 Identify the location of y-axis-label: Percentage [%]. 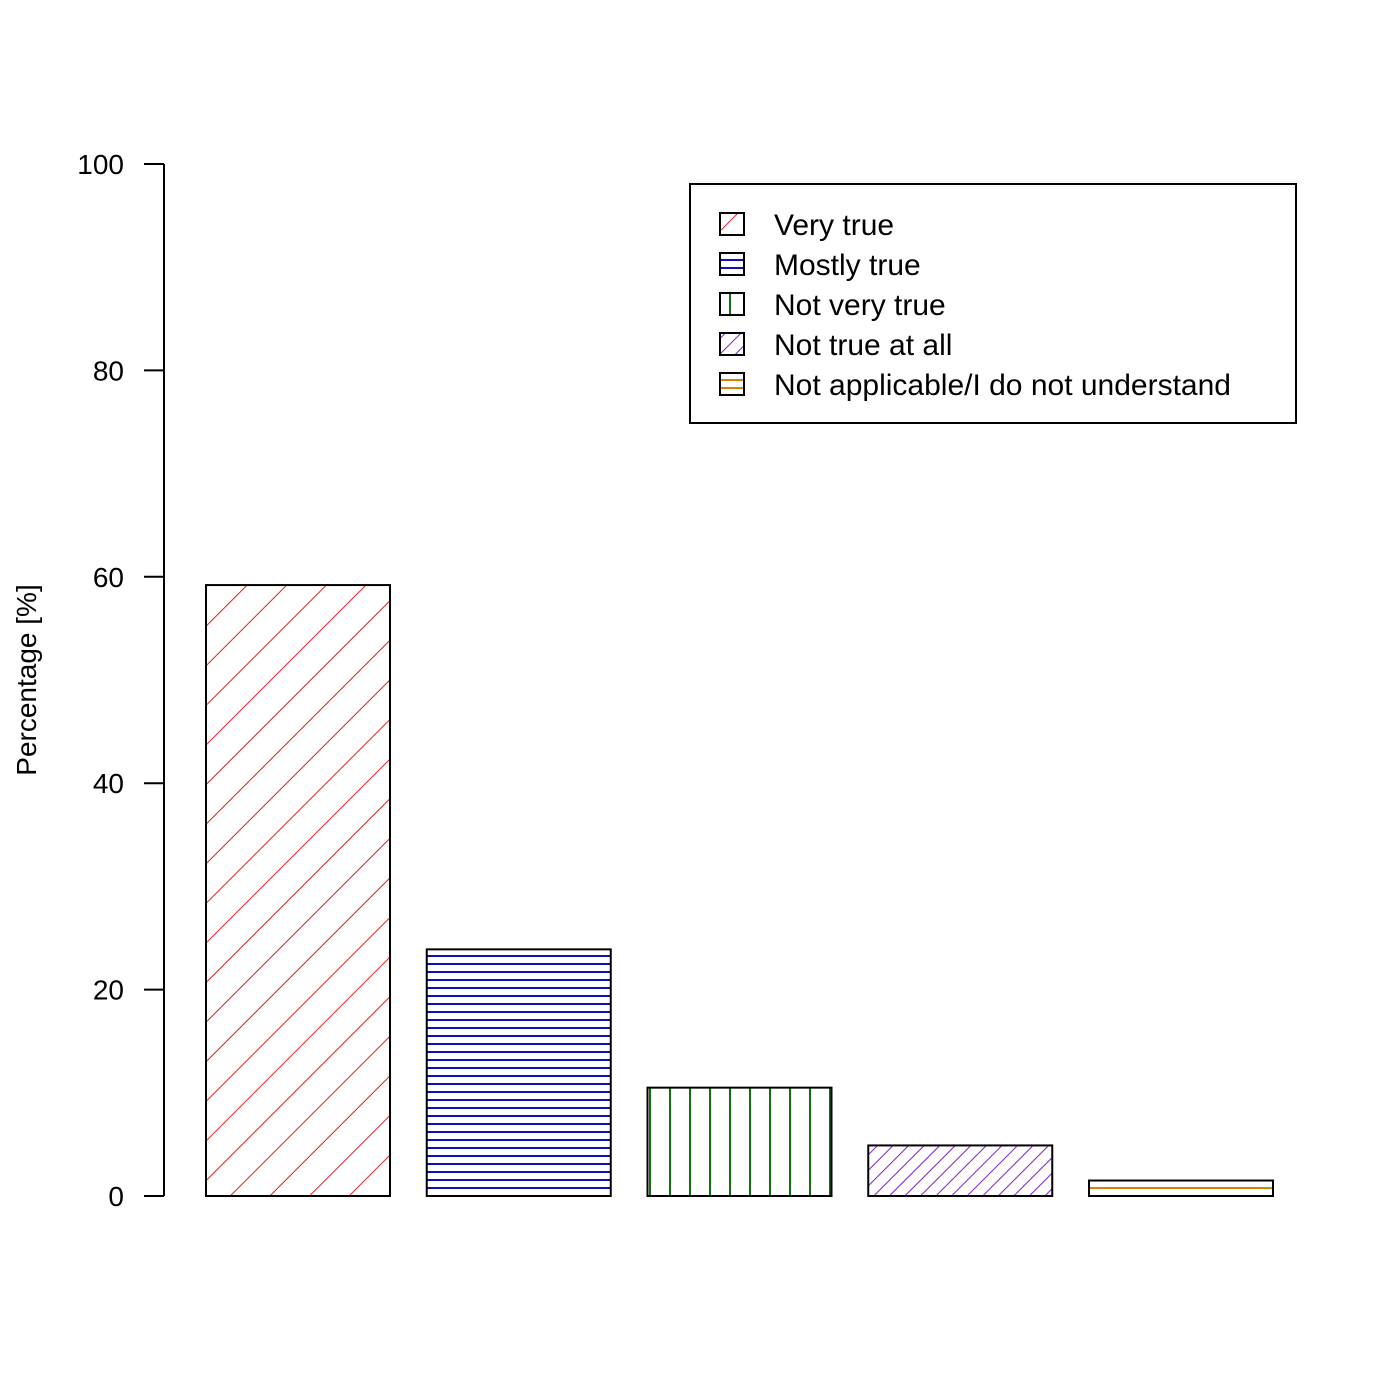
(26, 679).